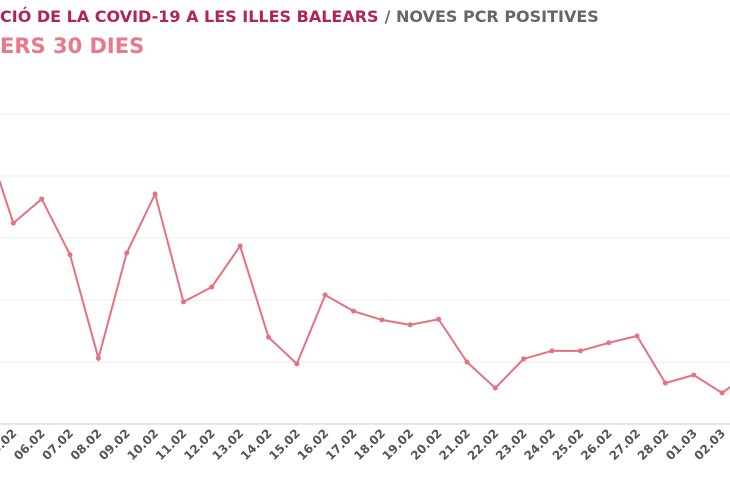 The height and width of the screenshot is (500, 730). I want to click on x-tick-label: 02.03, so click(709, 444).